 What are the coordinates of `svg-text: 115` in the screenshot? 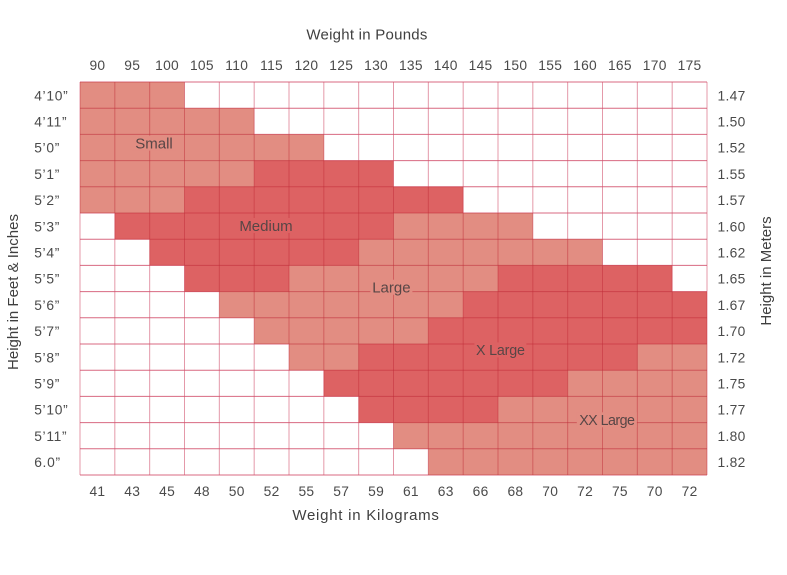 It's located at (271, 65).